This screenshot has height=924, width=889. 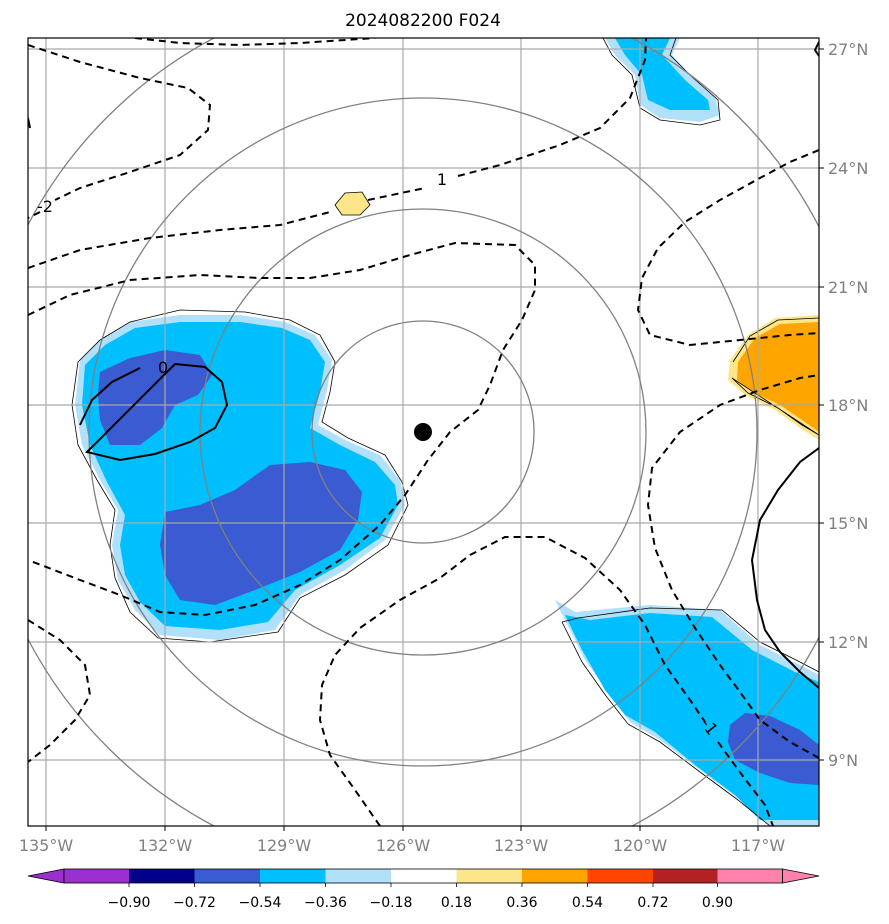 What do you see at coordinates (456, 903) in the screenshot?
I see `colorbar-label: 0.18` at bounding box center [456, 903].